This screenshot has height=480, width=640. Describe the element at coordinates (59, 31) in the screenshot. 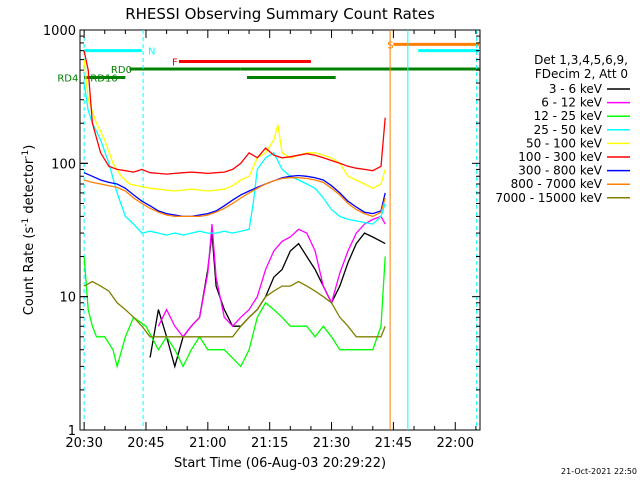

I see `y-tick-label: 1000` at that location.